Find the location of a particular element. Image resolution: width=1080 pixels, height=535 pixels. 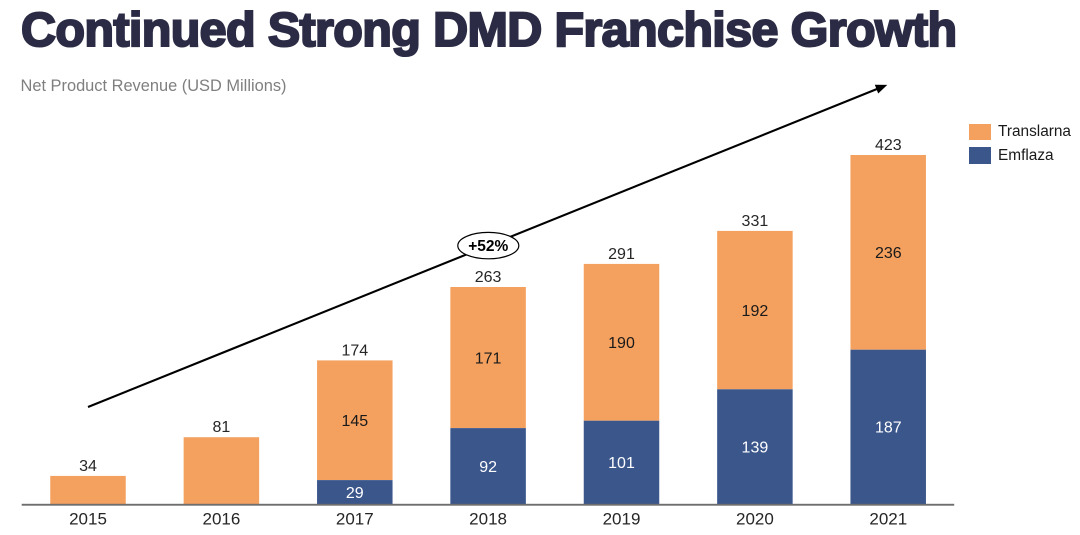

svg-text: 192 is located at coordinates (755, 311).